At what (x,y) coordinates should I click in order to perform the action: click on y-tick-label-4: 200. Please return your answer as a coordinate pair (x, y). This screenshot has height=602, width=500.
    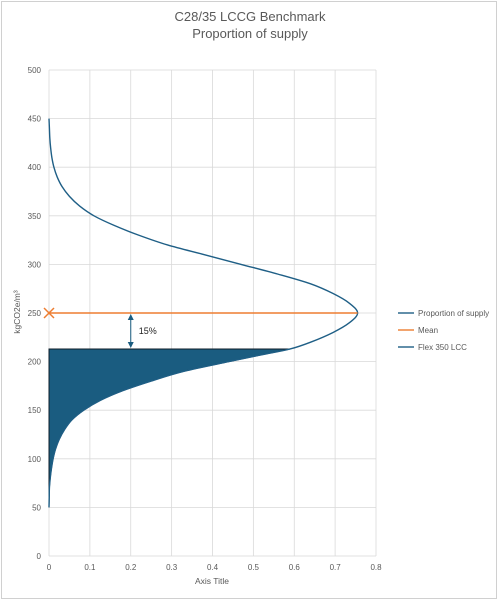
    Looking at the image, I should click on (35, 362).